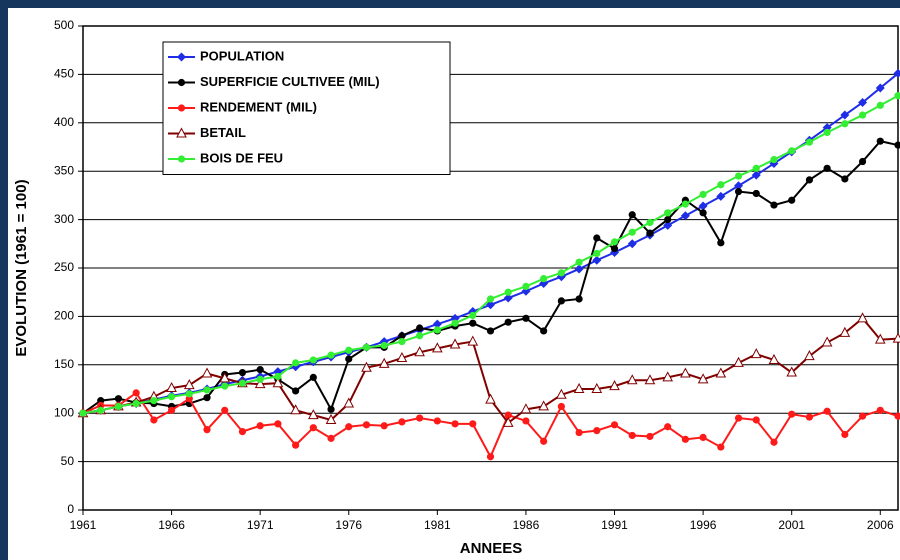 The height and width of the screenshot is (560, 900). Describe the element at coordinates (181, 108) in the screenshot. I see `legend-marker` at that location.